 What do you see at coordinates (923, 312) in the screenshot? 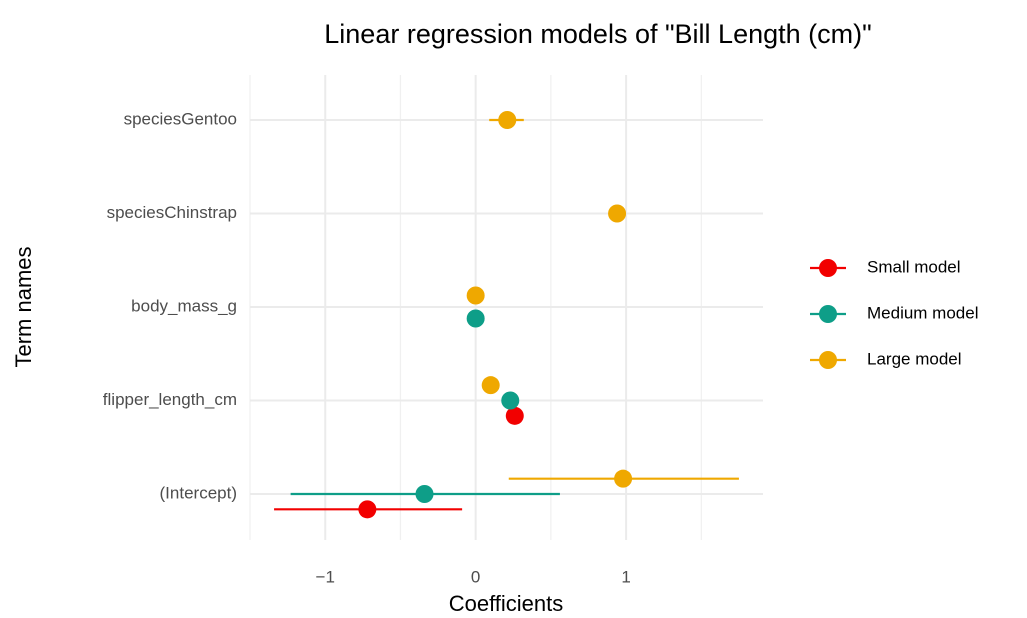
I see `legend-label: Medium model` at bounding box center [923, 312].